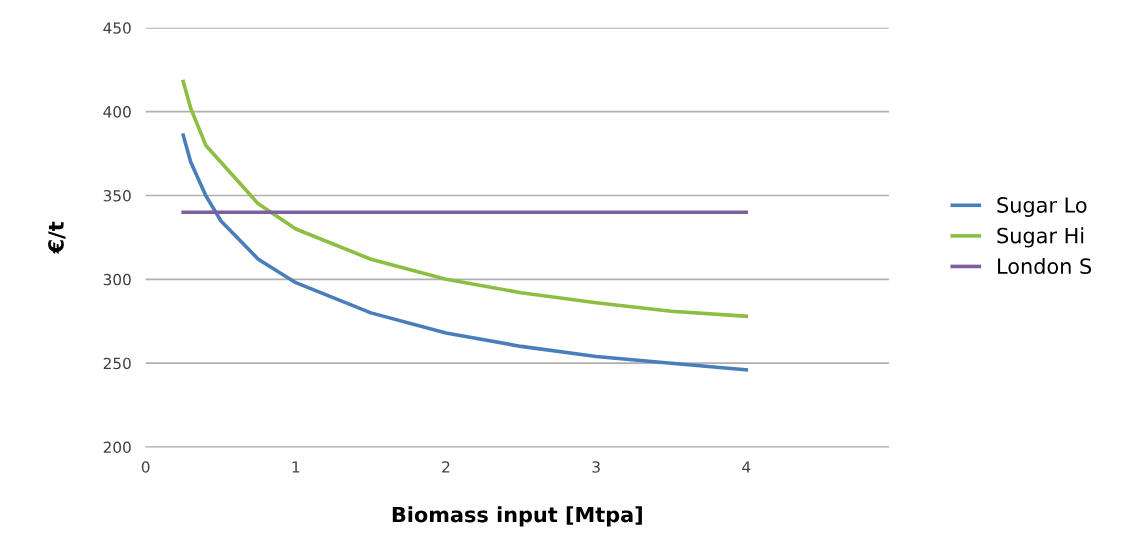 The height and width of the screenshot is (556, 1147). Describe the element at coordinates (117, 279) in the screenshot. I see `y-tick-label: 300` at that location.